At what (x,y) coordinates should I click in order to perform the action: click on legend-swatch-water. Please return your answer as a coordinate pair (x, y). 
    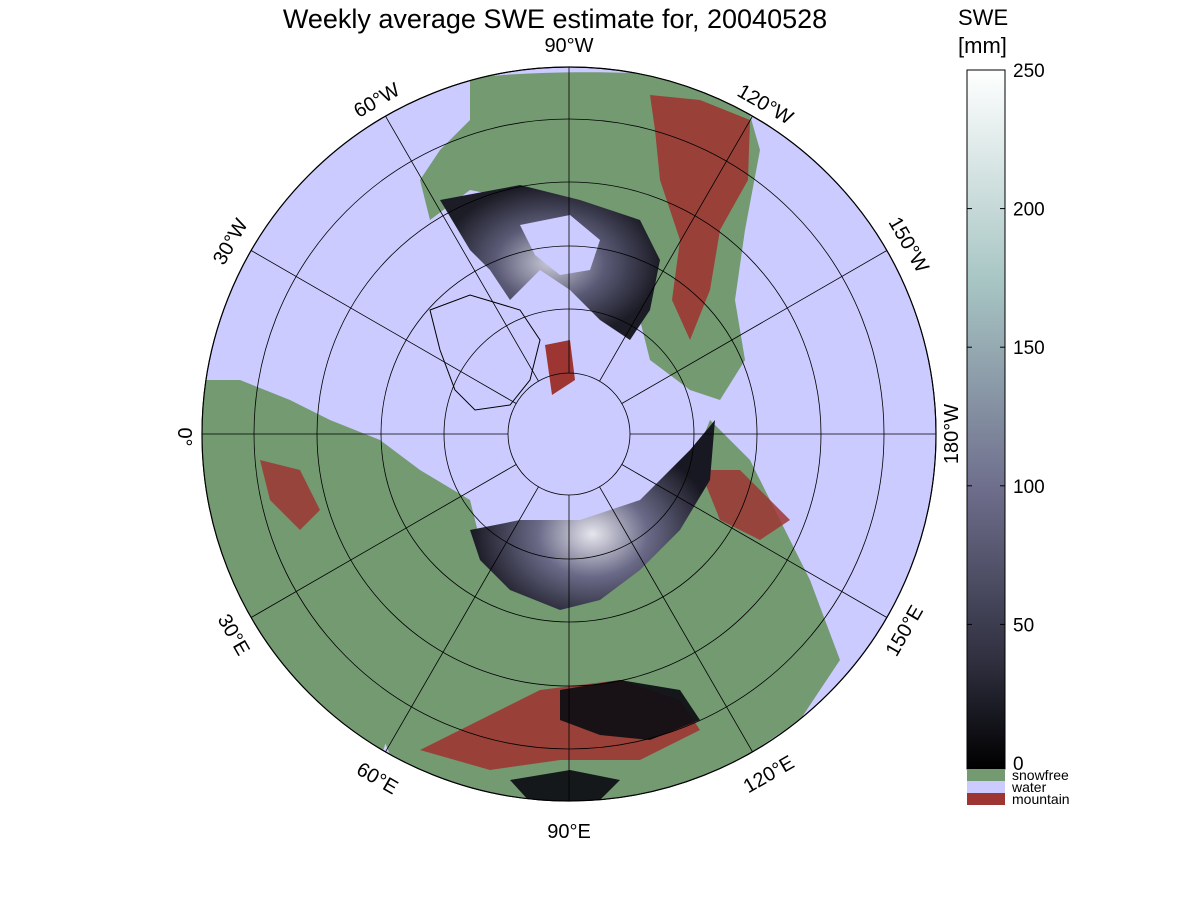
    Looking at the image, I should click on (986, 787).